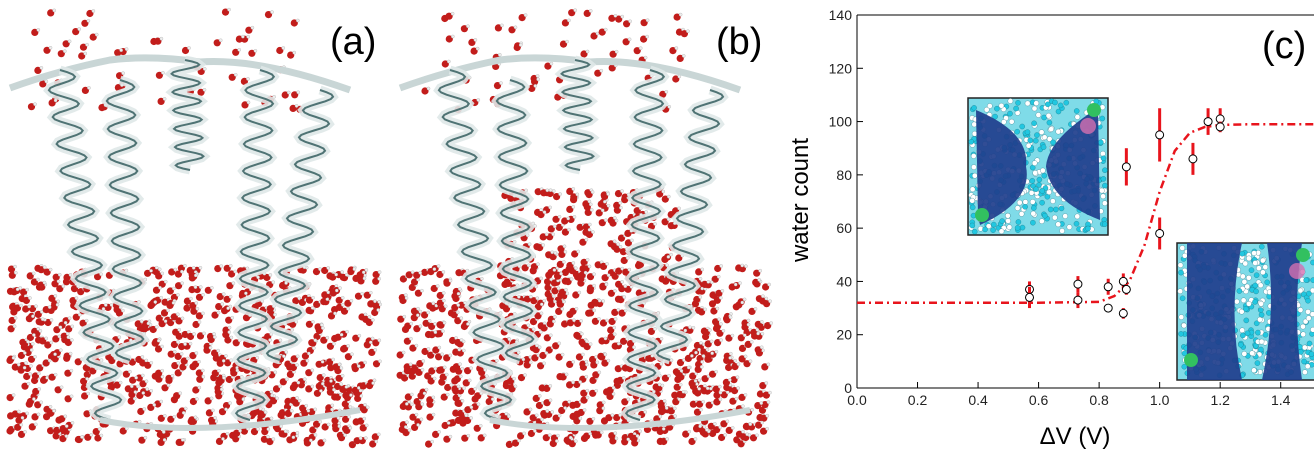  What do you see at coordinates (844, 335) in the screenshot?
I see `y-tick-label: 20` at bounding box center [844, 335].